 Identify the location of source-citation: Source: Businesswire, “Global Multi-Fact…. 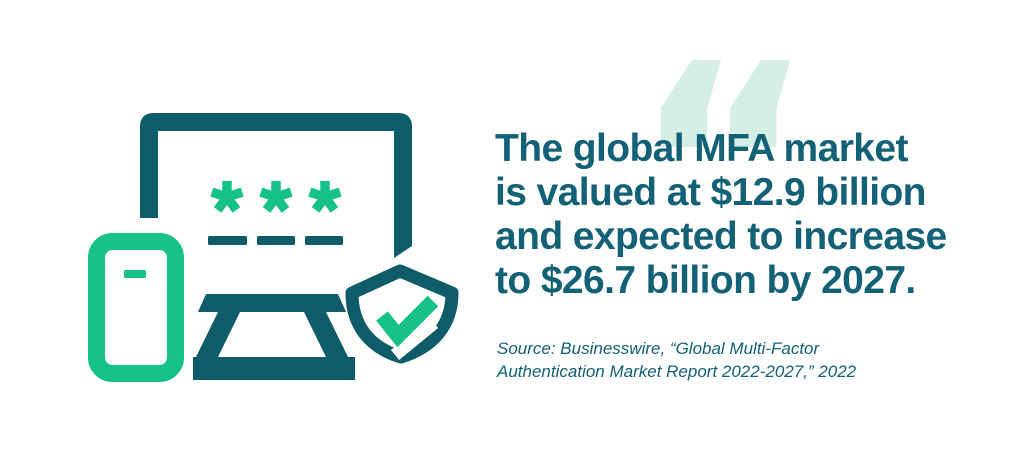
(676, 360).